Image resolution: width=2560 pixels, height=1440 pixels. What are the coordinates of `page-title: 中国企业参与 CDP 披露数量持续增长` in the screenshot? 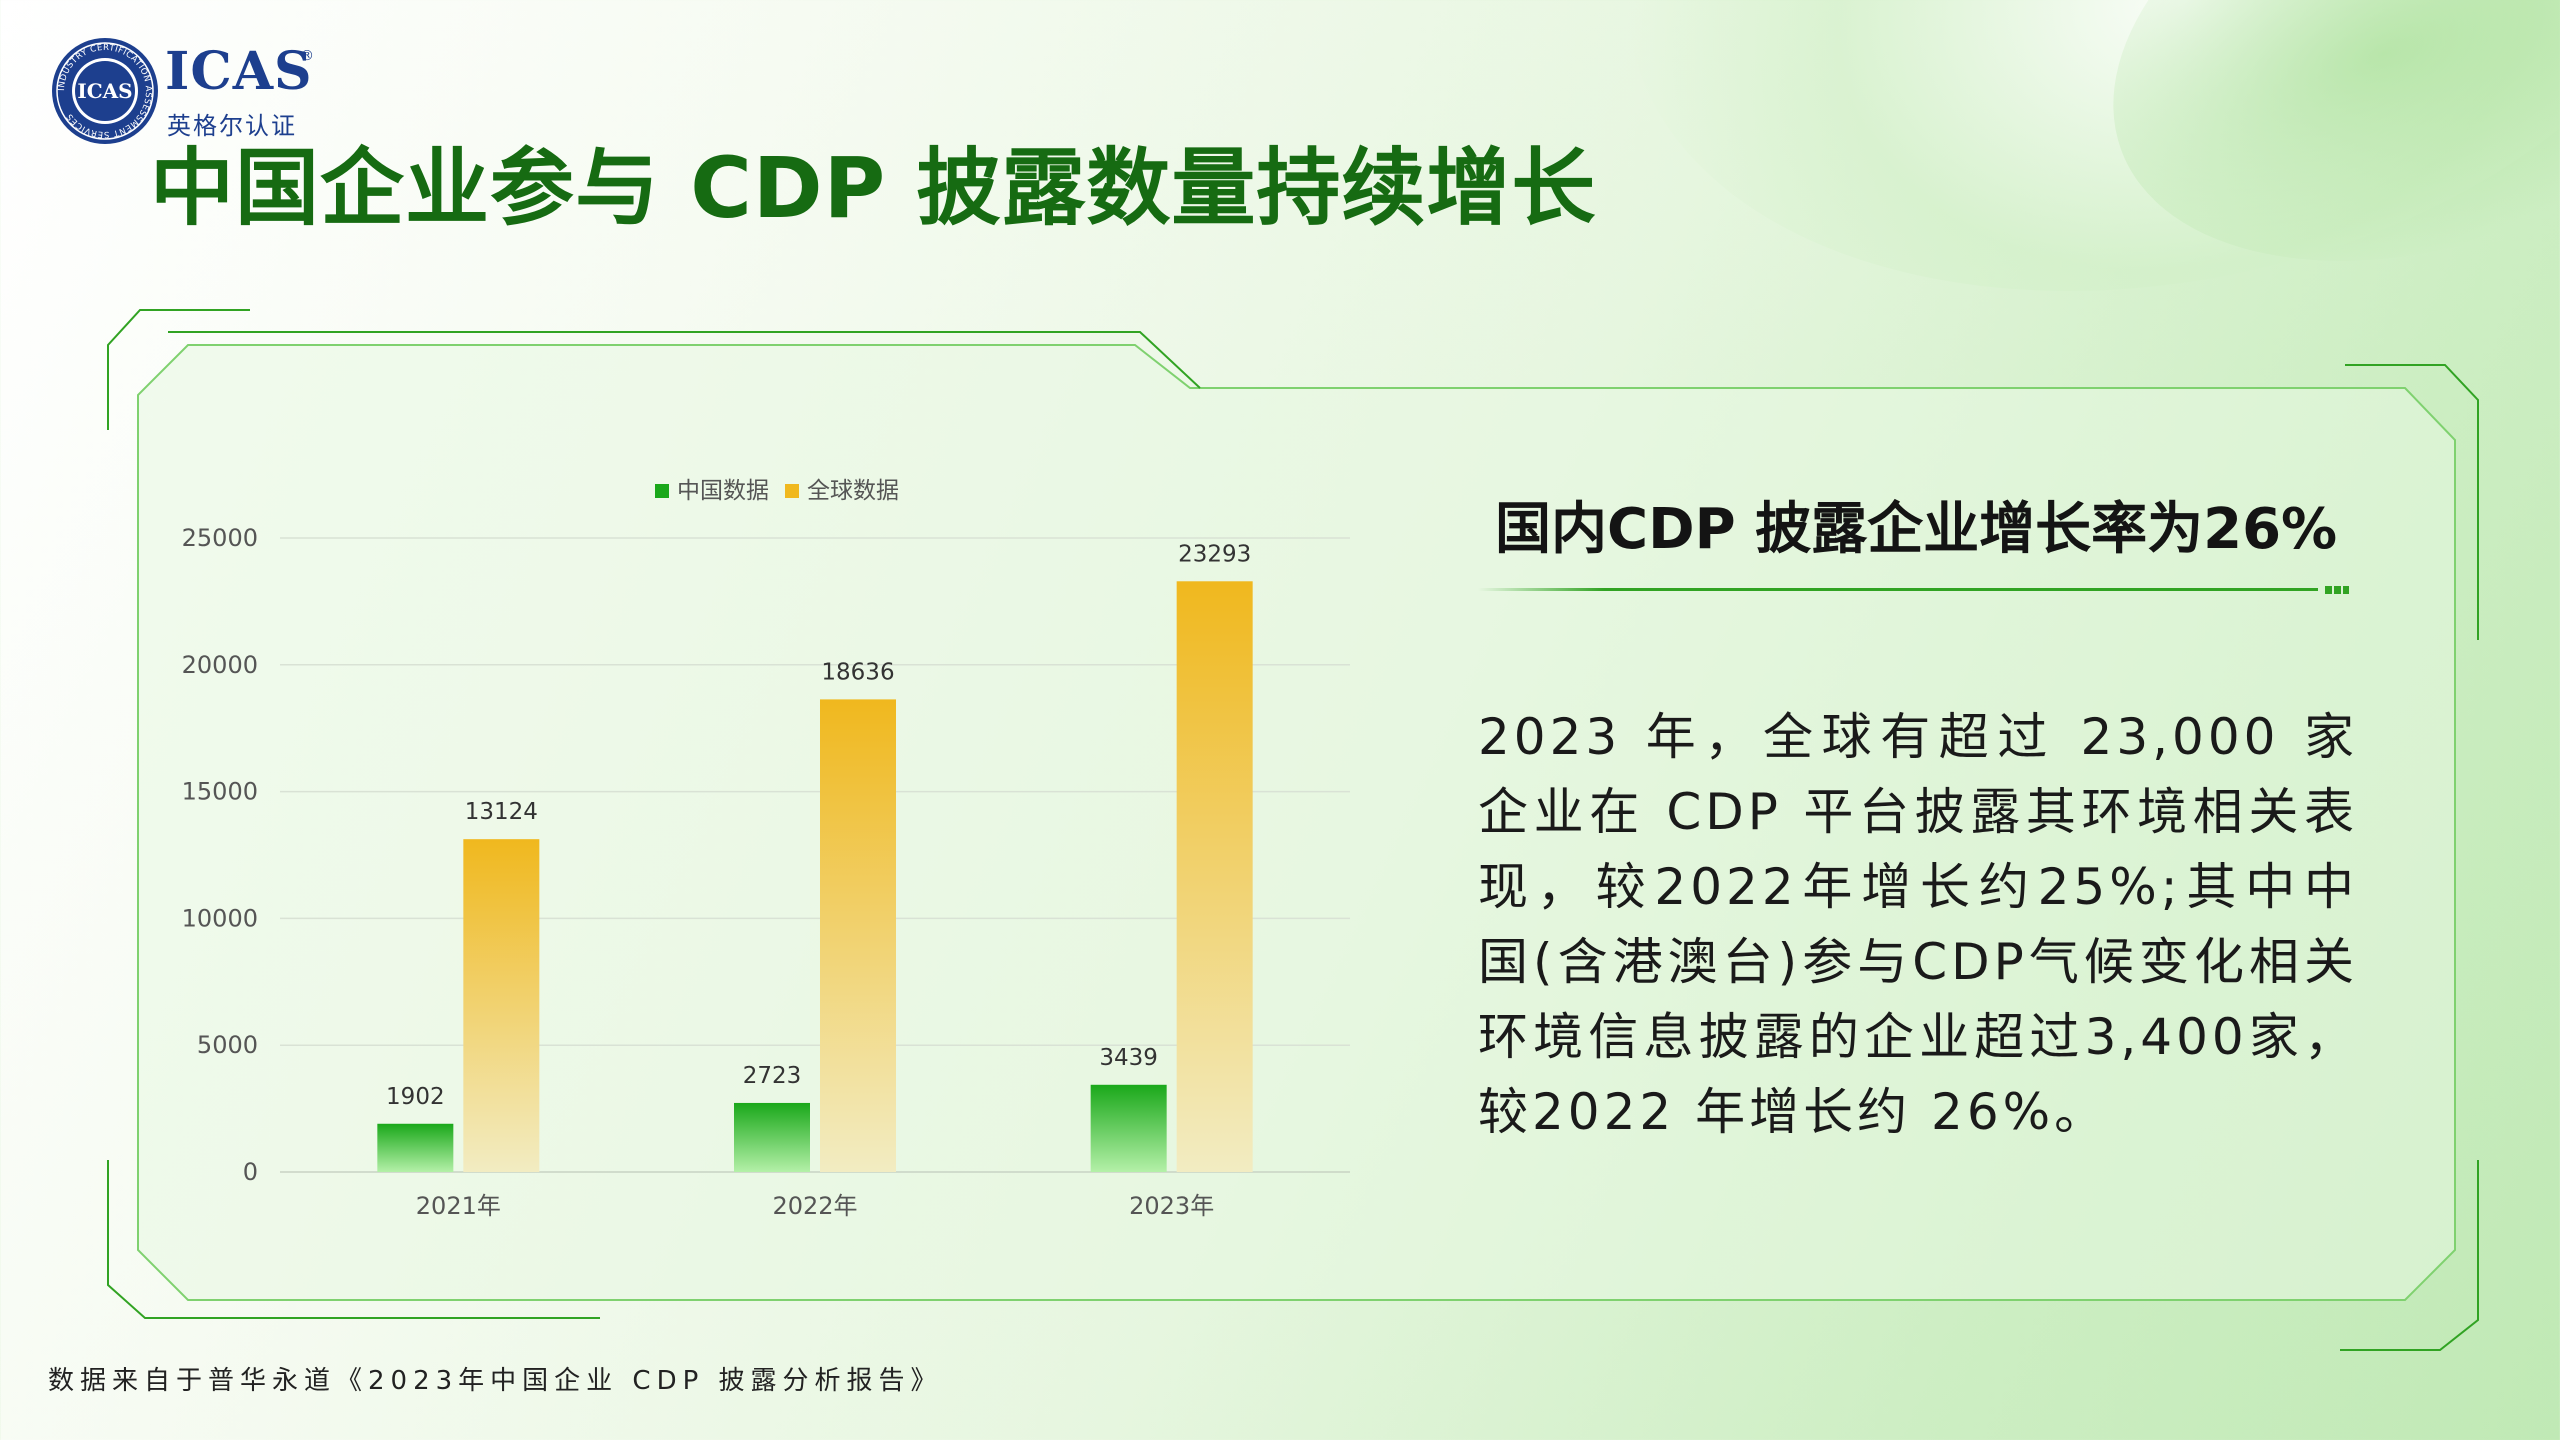 It's located at (873, 188).